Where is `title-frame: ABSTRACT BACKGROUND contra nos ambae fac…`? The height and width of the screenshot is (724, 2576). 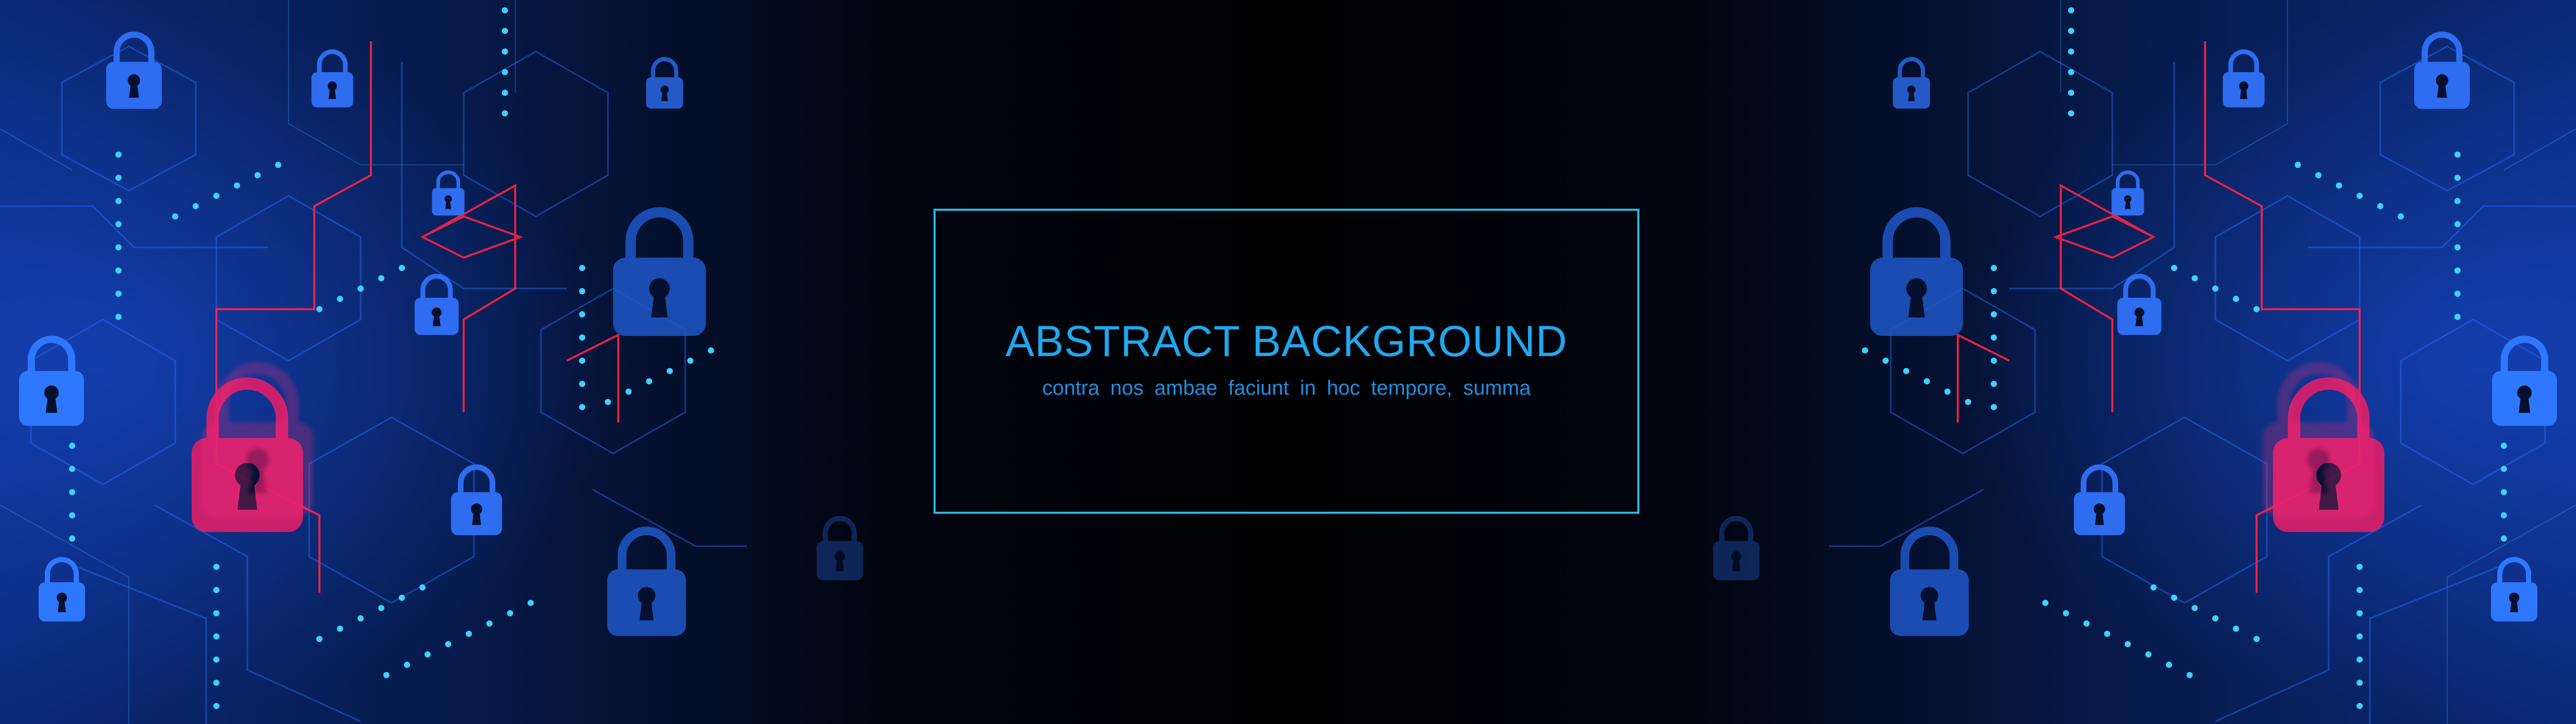
title-frame: ABSTRACT BACKGROUND contra nos ambae fac… is located at coordinates (1286, 361).